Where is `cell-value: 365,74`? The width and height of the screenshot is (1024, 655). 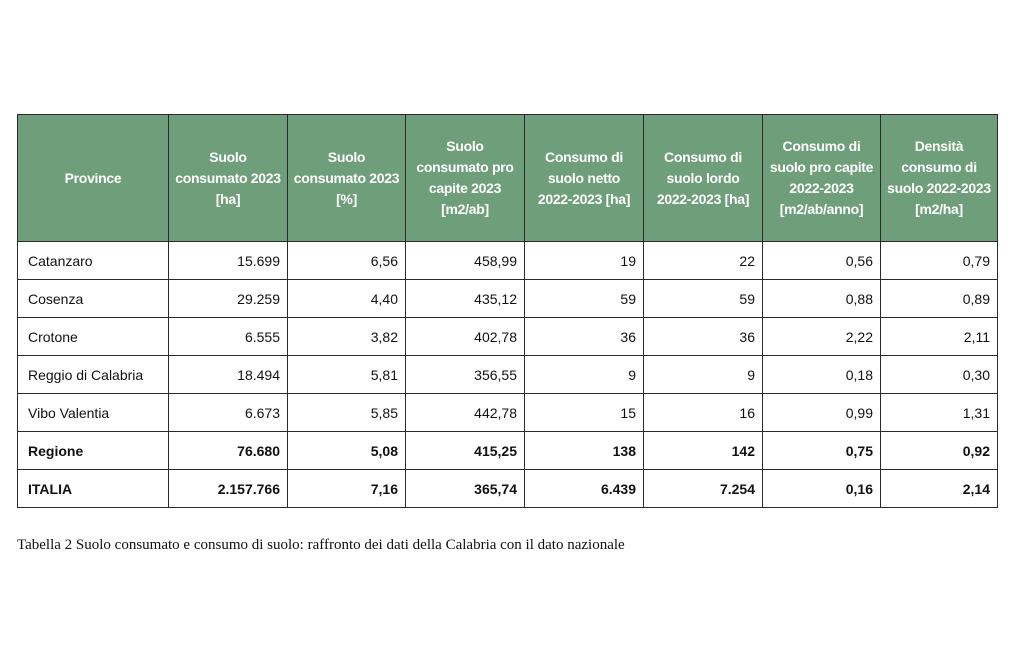 cell-value: 365,74 is located at coordinates (465, 488).